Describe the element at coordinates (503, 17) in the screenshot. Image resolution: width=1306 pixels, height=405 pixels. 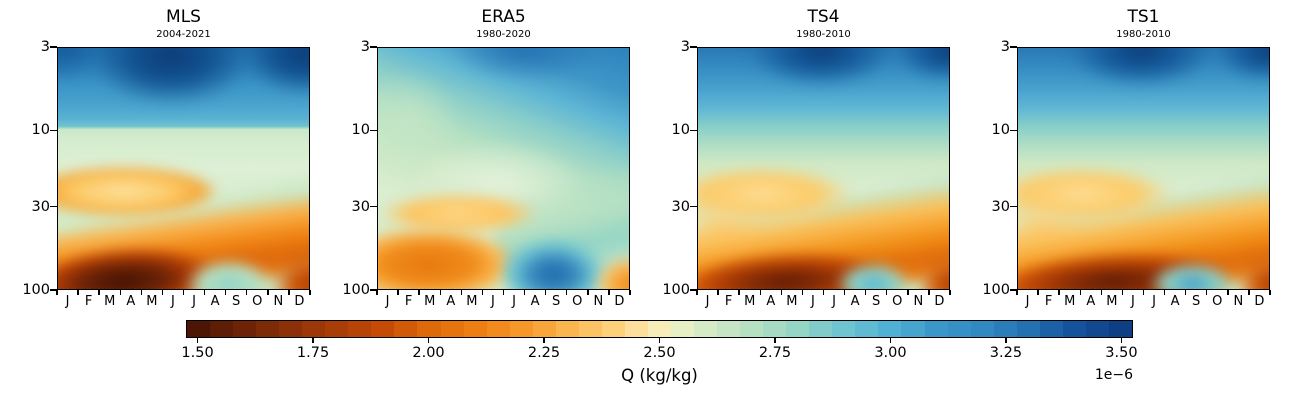
I see `panel-title-era5: ERA5` at that location.